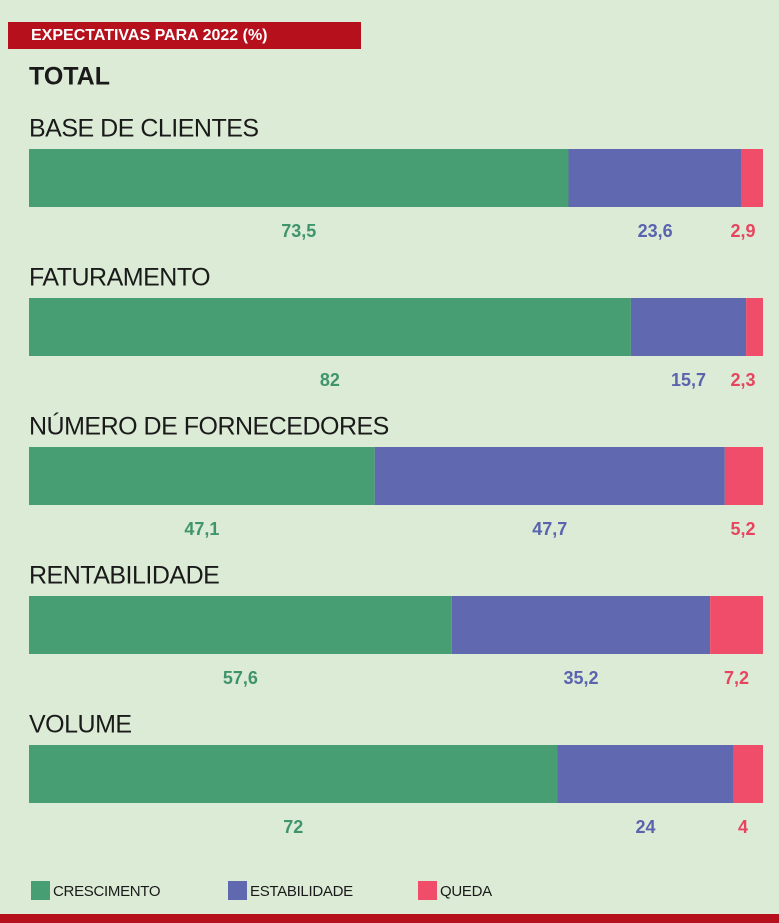  Describe the element at coordinates (144, 129) in the screenshot. I see `category-label: BASE DE CLIENTES` at that location.